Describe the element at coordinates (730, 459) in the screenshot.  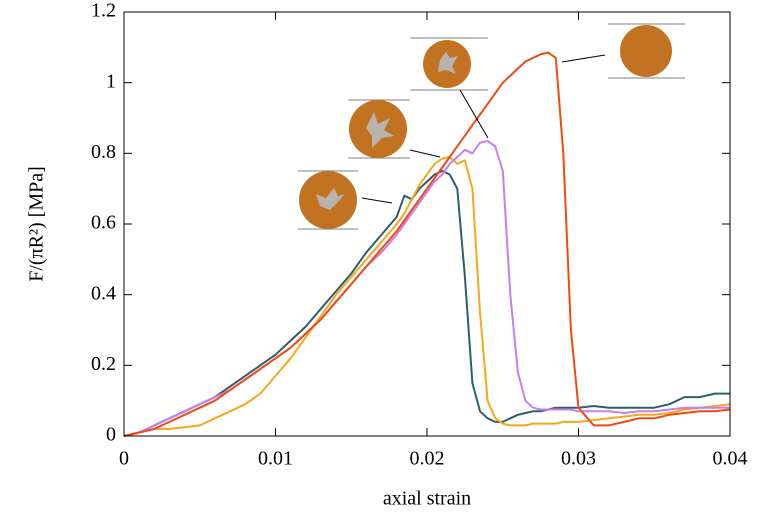
I see `x-tick-label: 0.04` at that location.